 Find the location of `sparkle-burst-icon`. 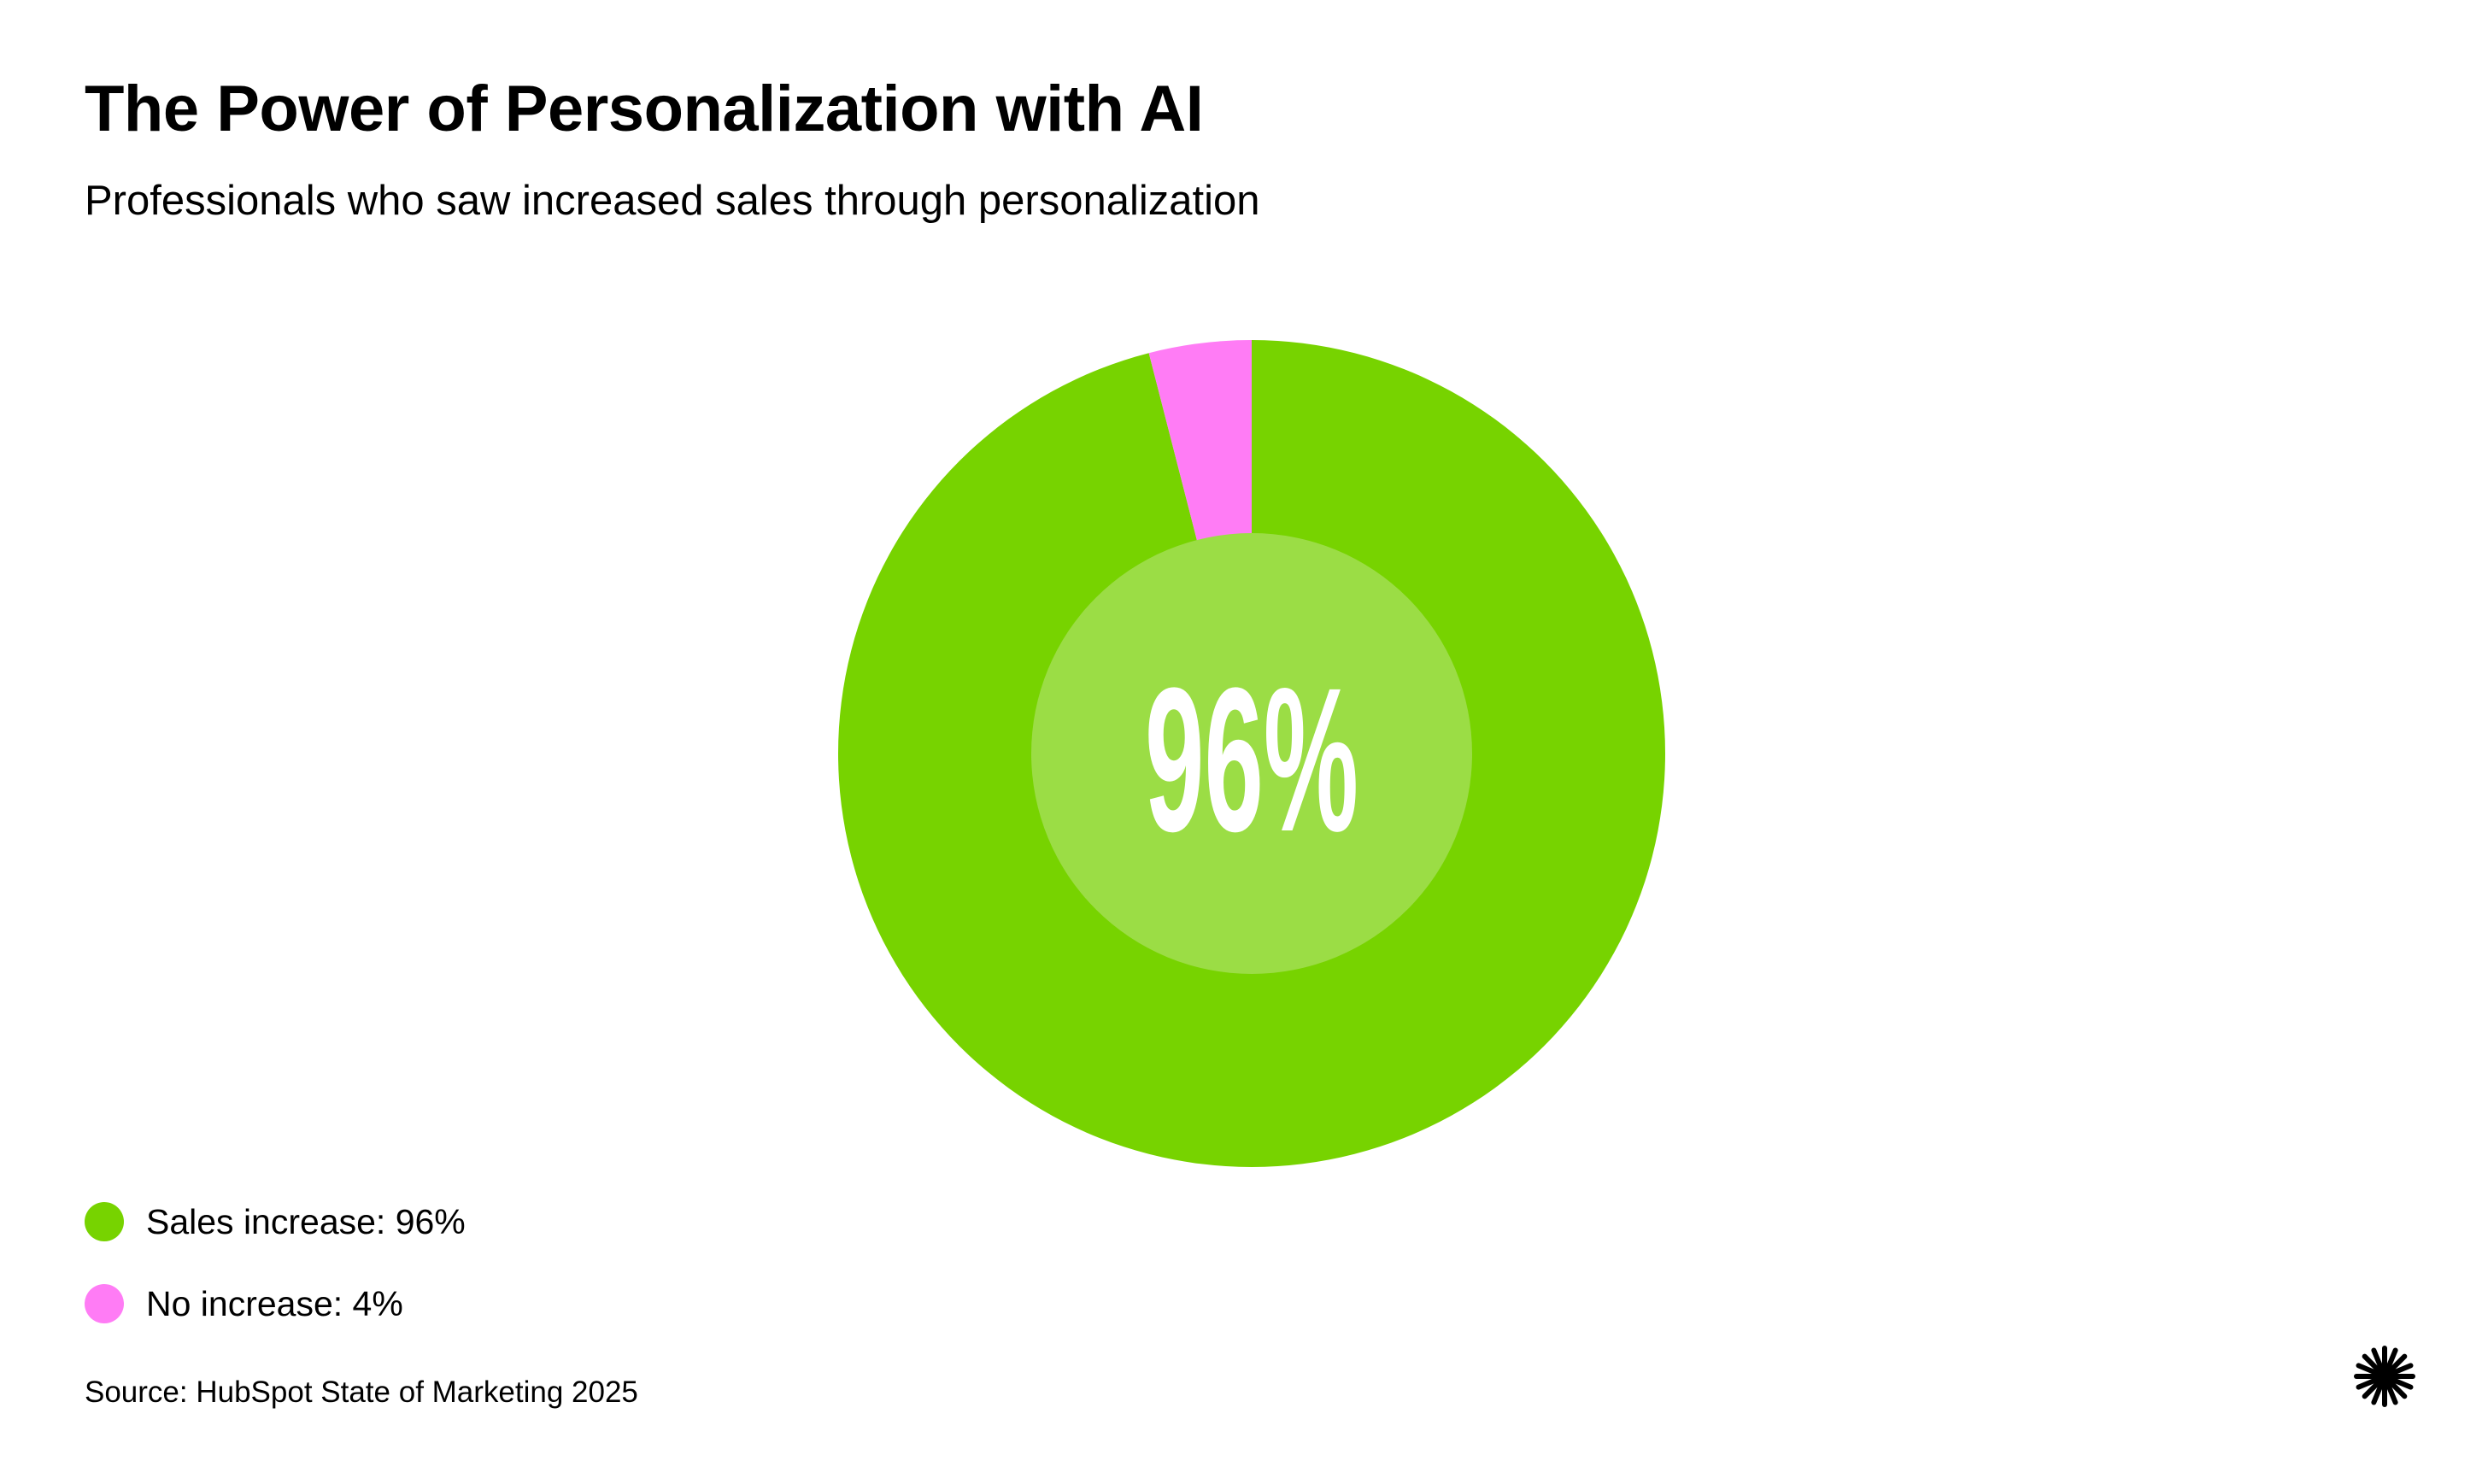

sparkle-burst-icon is located at coordinates (2384, 1376).